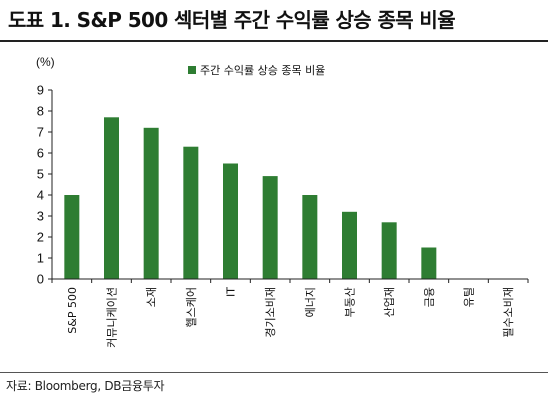 This screenshot has width=548, height=400. What do you see at coordinates (40, 185) in the screenshot?
I see `y-tick-labels: 0 1 2 3 4 5 6 7 8 9` at bounding box center [40, 185].